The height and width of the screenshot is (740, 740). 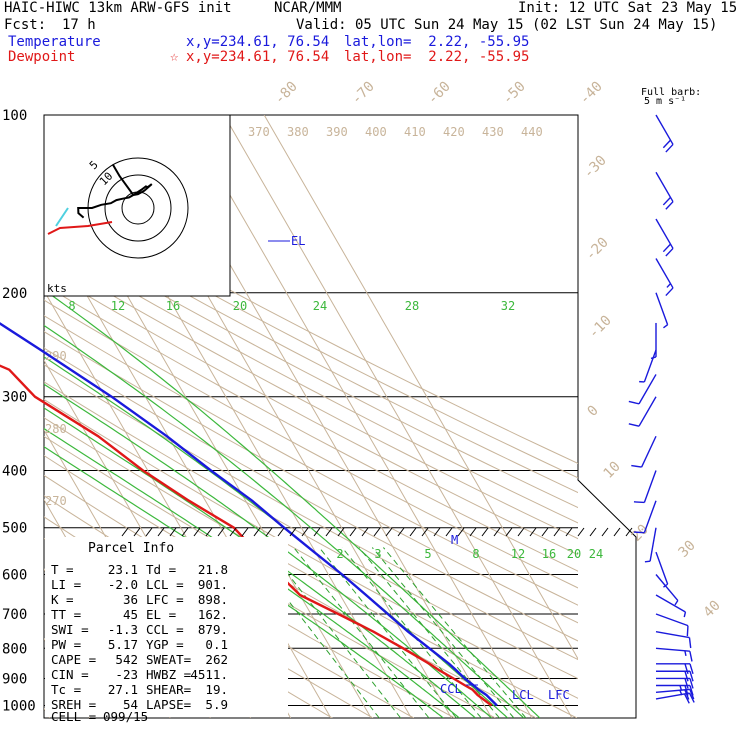 What do you see at coordinates (56, 356) in the screenshot?
I see `theta-label: 290` at bounding box center [56, 356].